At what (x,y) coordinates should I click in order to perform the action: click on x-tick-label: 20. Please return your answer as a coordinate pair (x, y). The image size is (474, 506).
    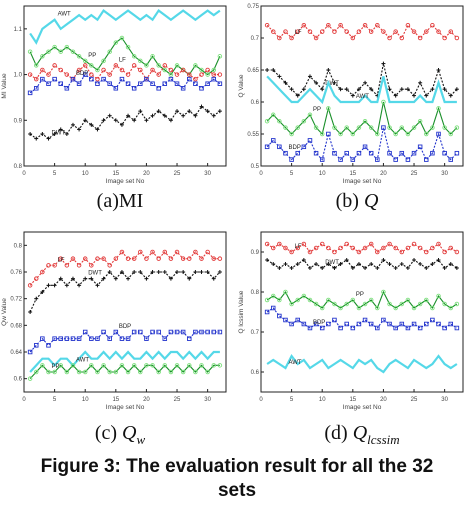
    Looking at the image, I should click on (383, 400).